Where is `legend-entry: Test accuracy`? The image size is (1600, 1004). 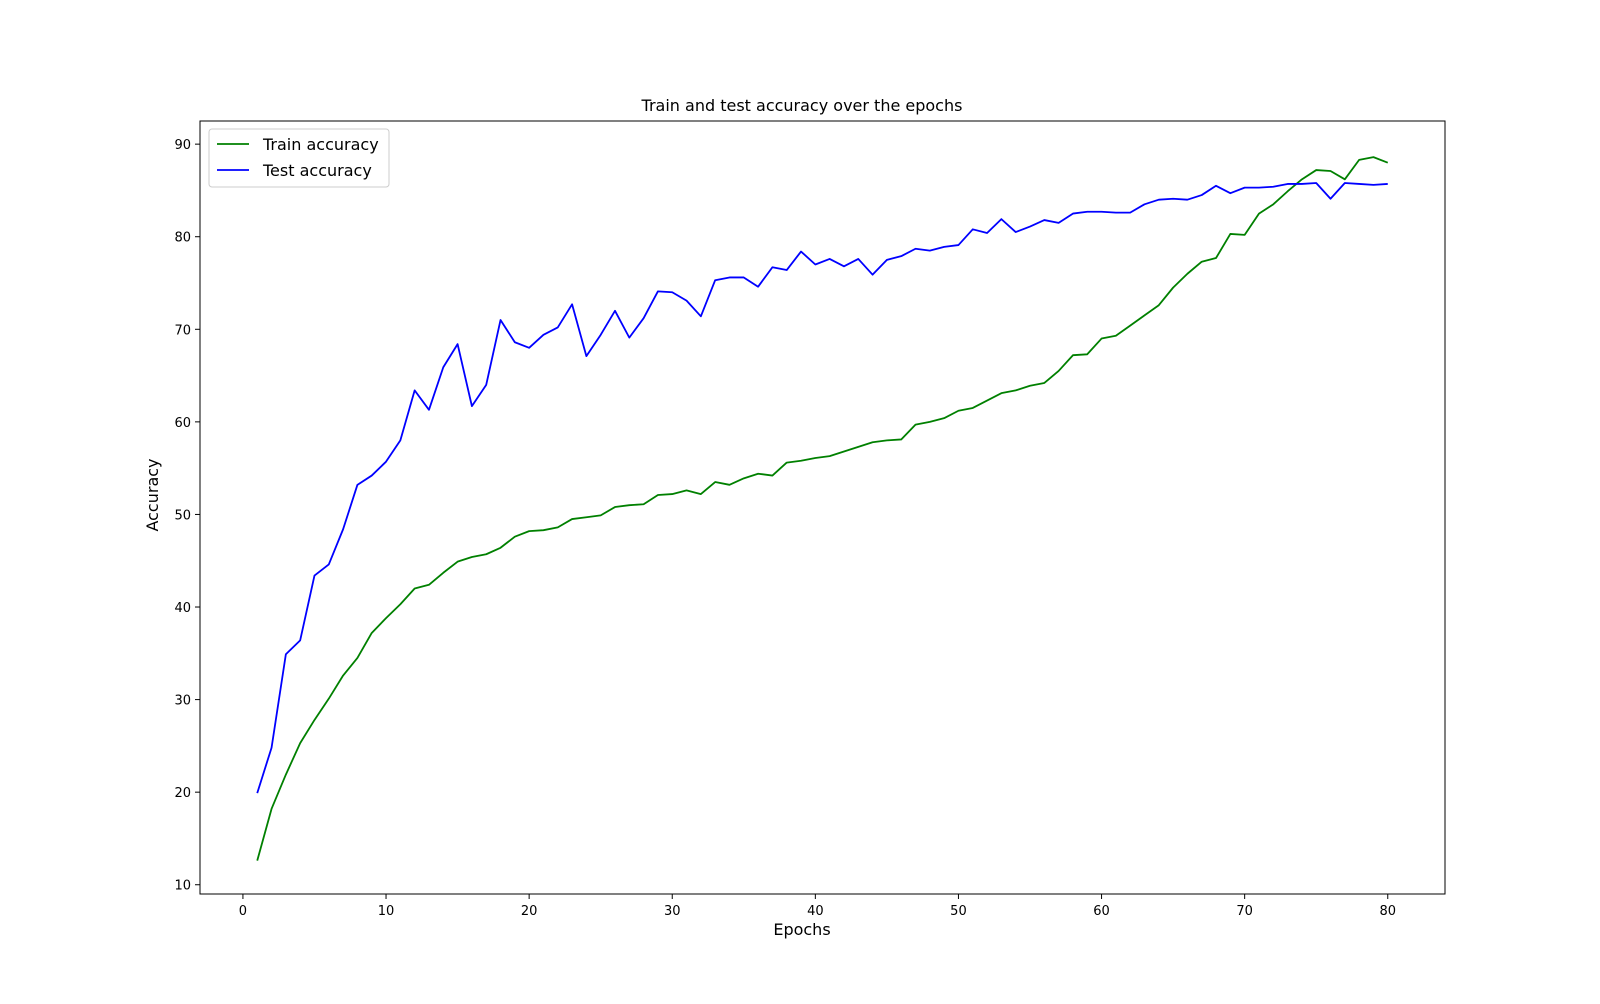
legend-entry: Test accuracy is located at coordinates (317, 170).